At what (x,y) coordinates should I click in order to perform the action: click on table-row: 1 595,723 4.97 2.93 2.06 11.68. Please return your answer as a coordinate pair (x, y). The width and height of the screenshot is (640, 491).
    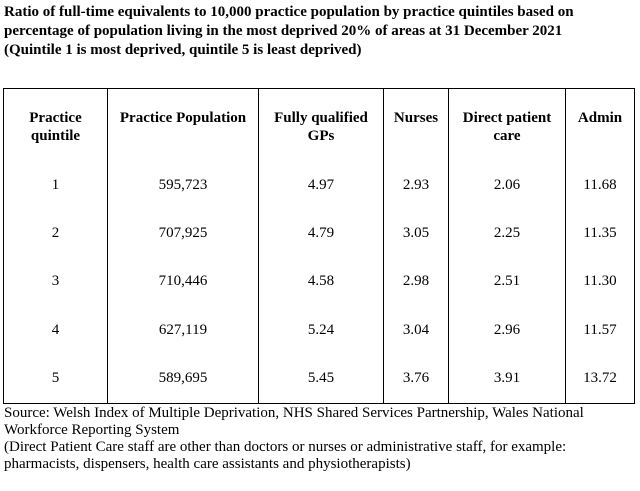
    Looking at the image, I should click on (319, 185).